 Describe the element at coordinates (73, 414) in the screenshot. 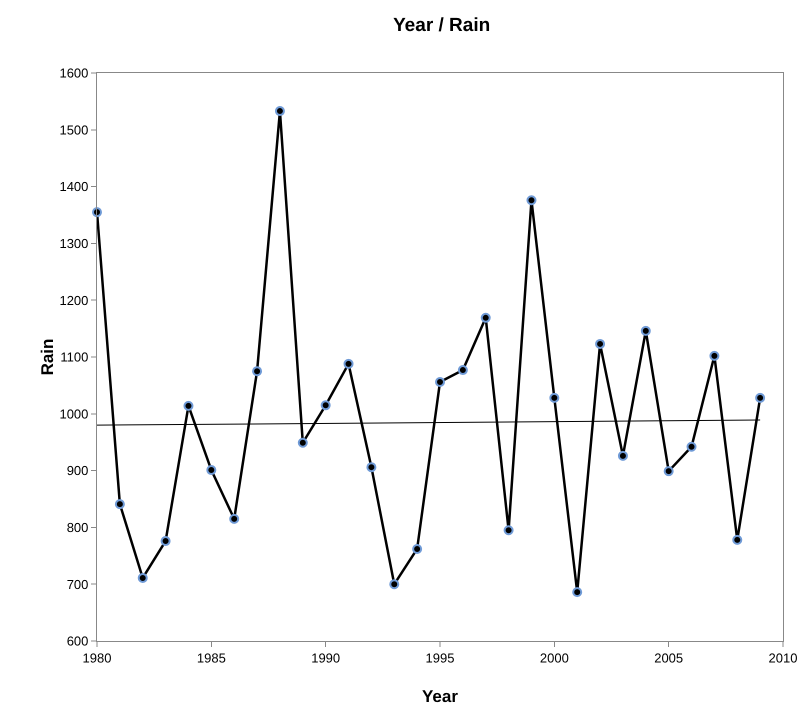

I see `y-tick-label: 1000` at that location.